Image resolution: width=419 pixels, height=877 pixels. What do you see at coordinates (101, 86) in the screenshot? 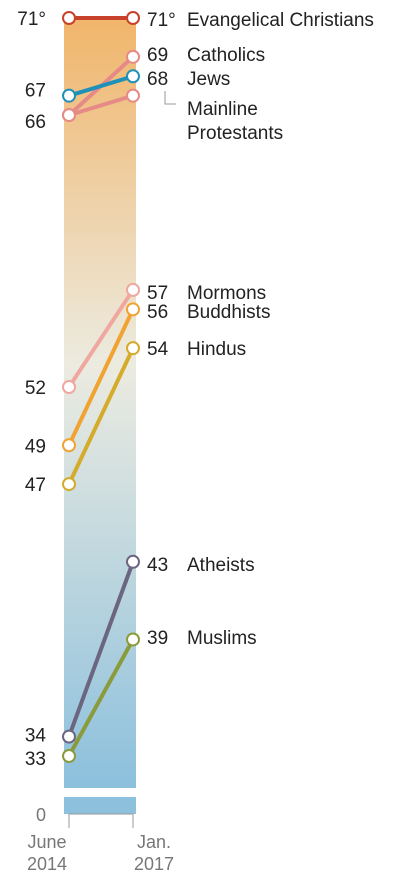
I see `series-line-jews` at bounding box center [101, 86].